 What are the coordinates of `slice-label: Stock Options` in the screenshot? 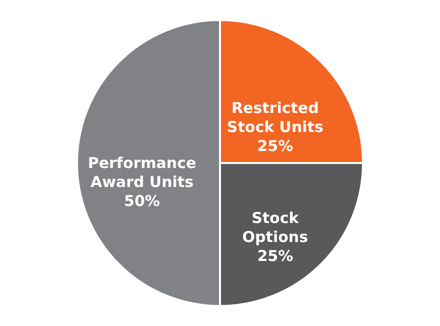 It's located at (275, 227).